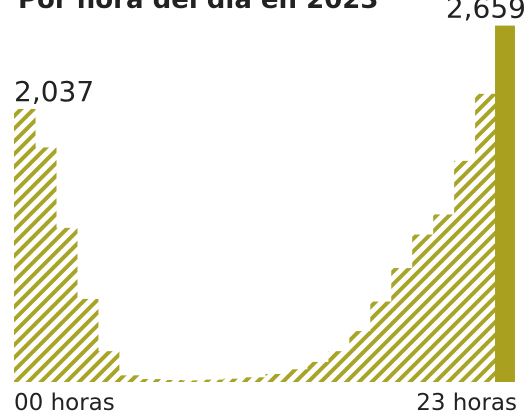 Image resolution: width=531 pixels, height=418 pixels. I want to click on bar-highlight, so click(505, 203).